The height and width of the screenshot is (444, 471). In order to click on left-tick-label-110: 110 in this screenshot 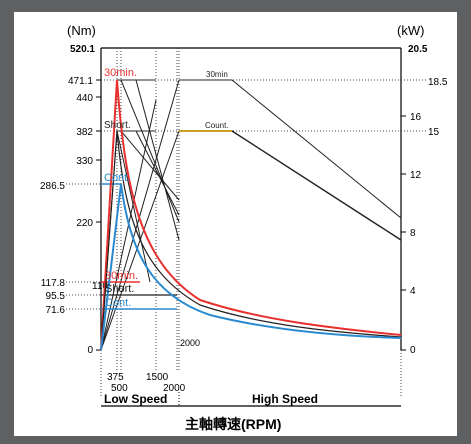, I will do `click(100, 286)`.